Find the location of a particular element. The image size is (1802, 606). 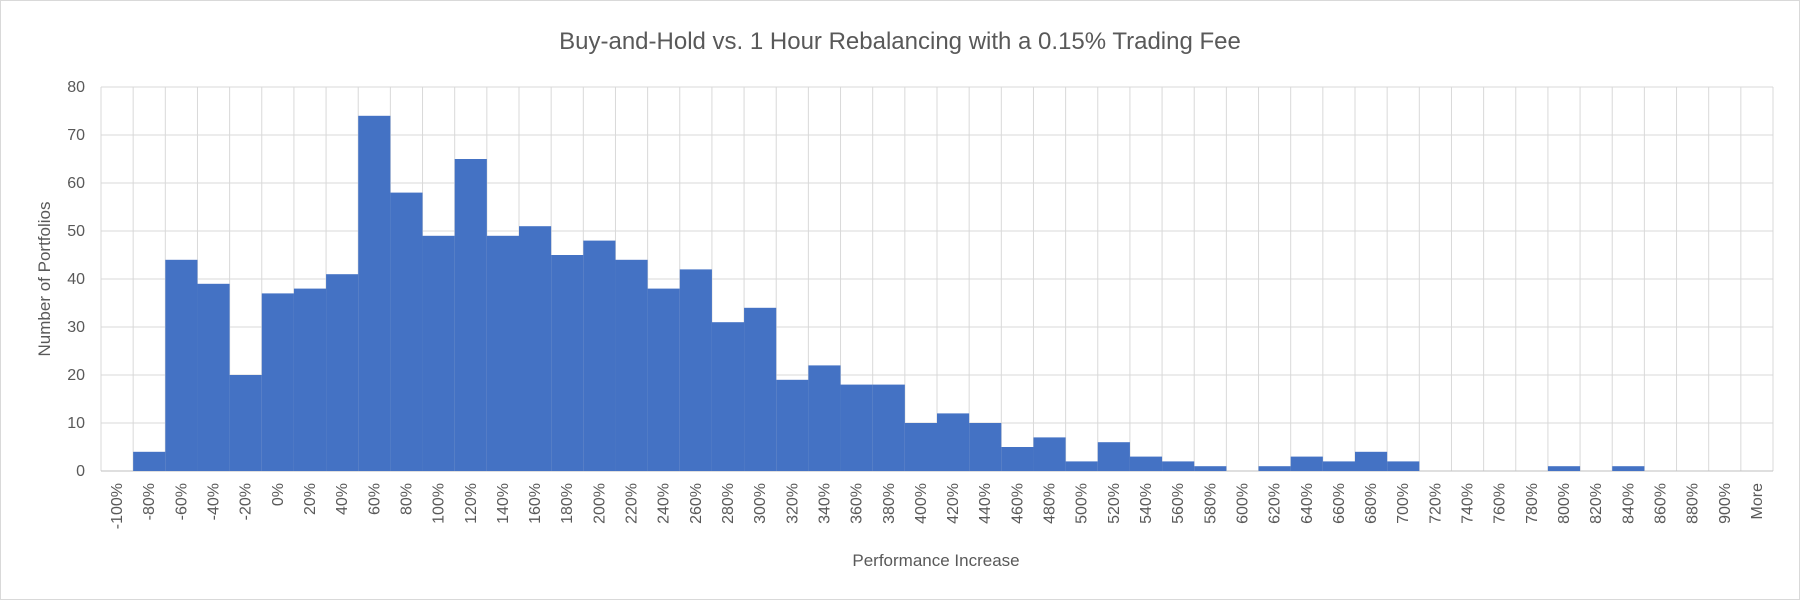

x-tick-label: 440% is located at coordinates (985, 503).